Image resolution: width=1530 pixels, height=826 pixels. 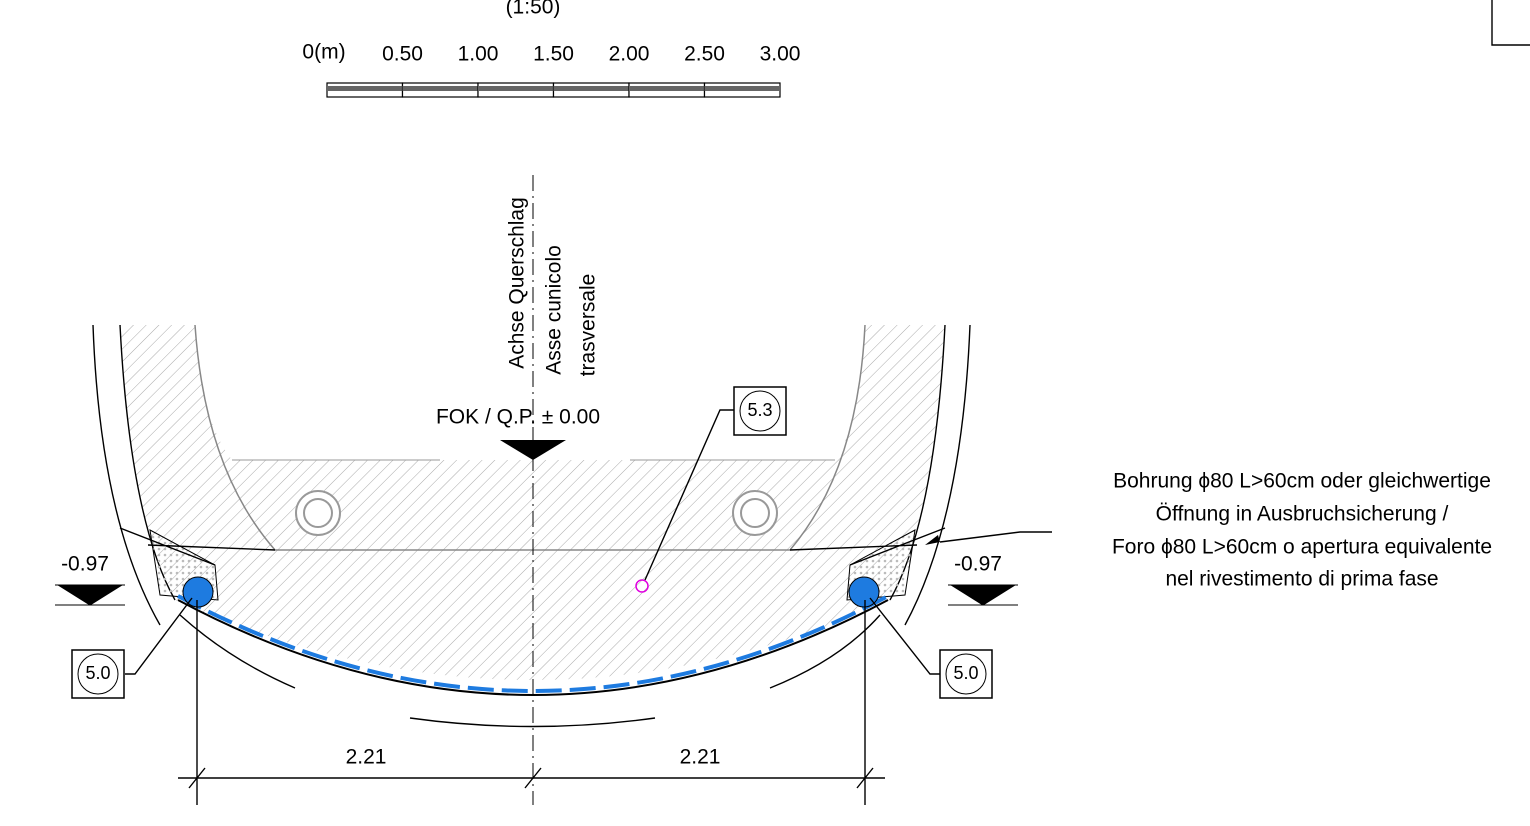 What do you see at coordinates (1302, 514) in the screenshot?
I see `note: Öffnung in Ausbruchsicherung /` at bounding box center [1302, 514].